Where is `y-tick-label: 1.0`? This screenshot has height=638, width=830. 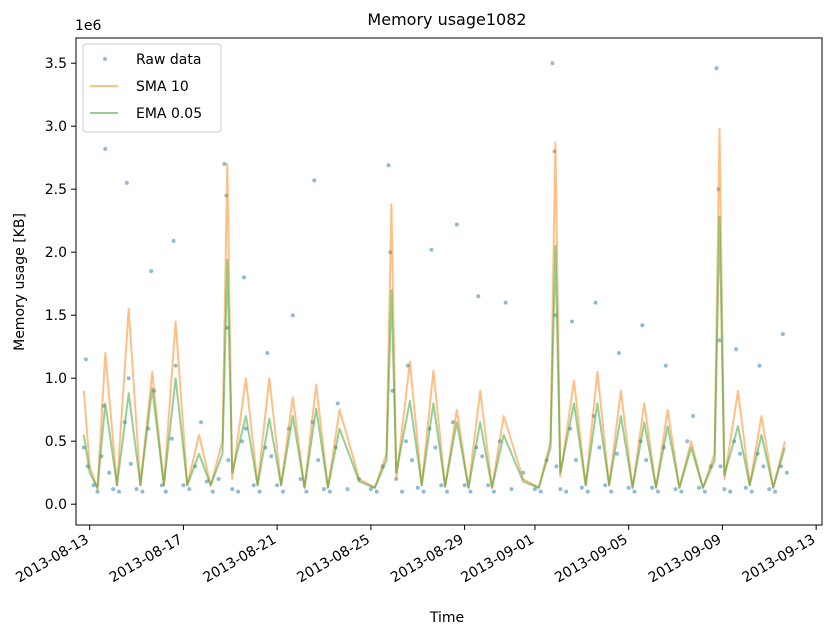
y-tick-label: 1.0 is located at coordinates (56, 379).